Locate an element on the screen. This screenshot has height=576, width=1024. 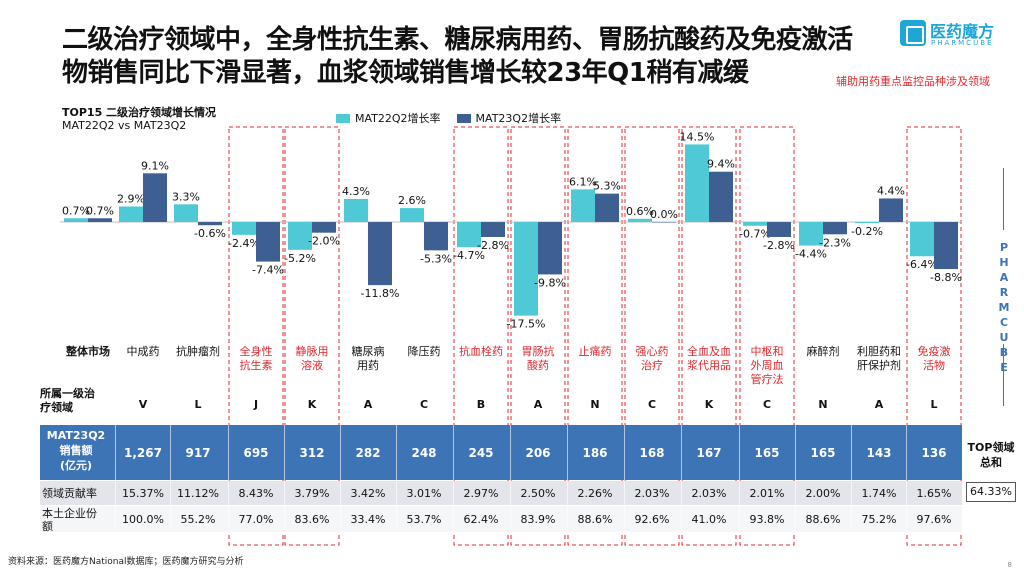
local-share-row-label-line2: 额 is located at coordinates (47, 526).